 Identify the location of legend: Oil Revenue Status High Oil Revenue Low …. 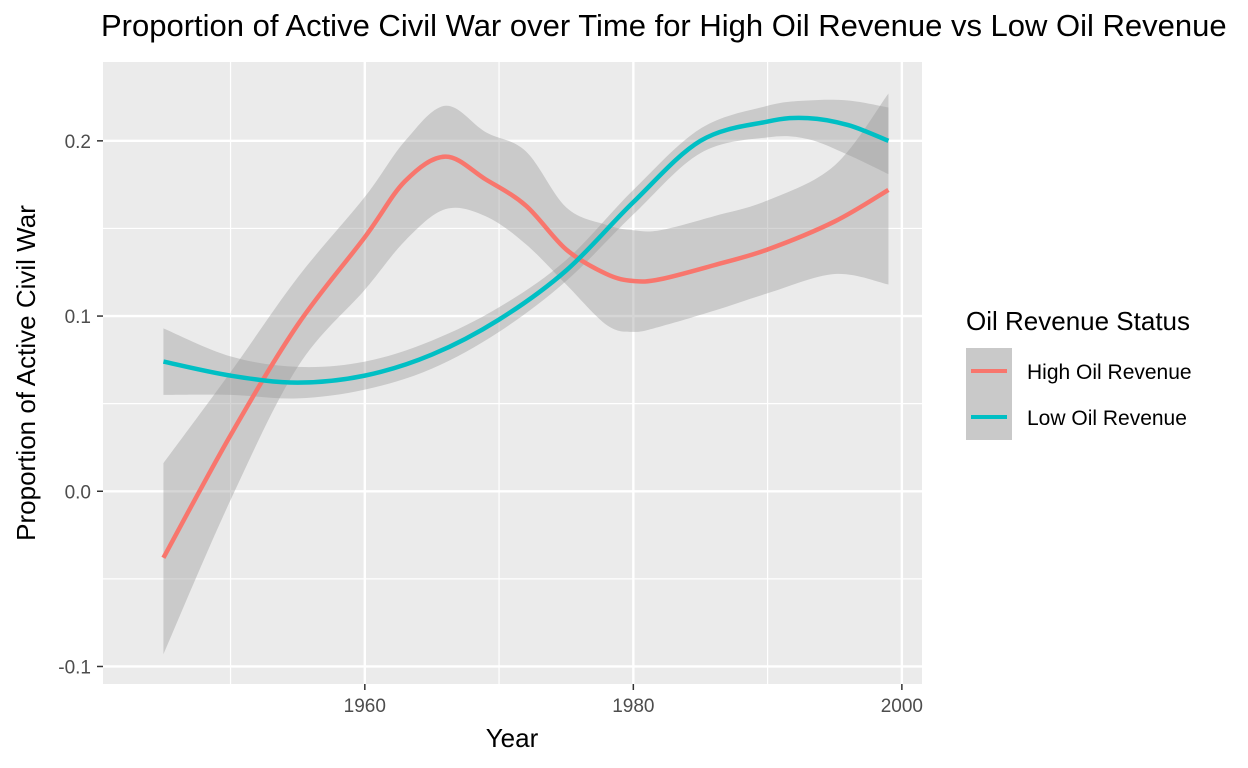
(1079, 373).